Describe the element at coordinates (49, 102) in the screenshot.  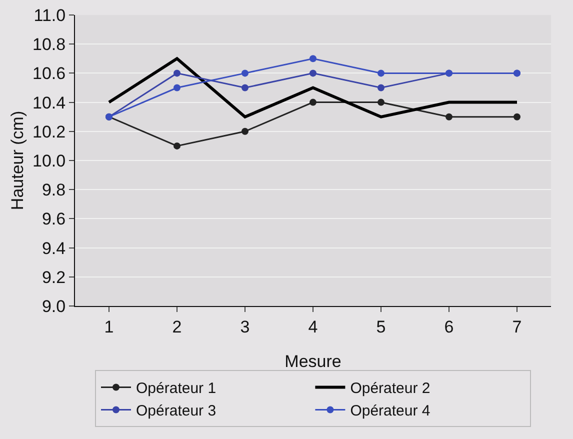
I see `y-tick-label: 10.4` at that location.